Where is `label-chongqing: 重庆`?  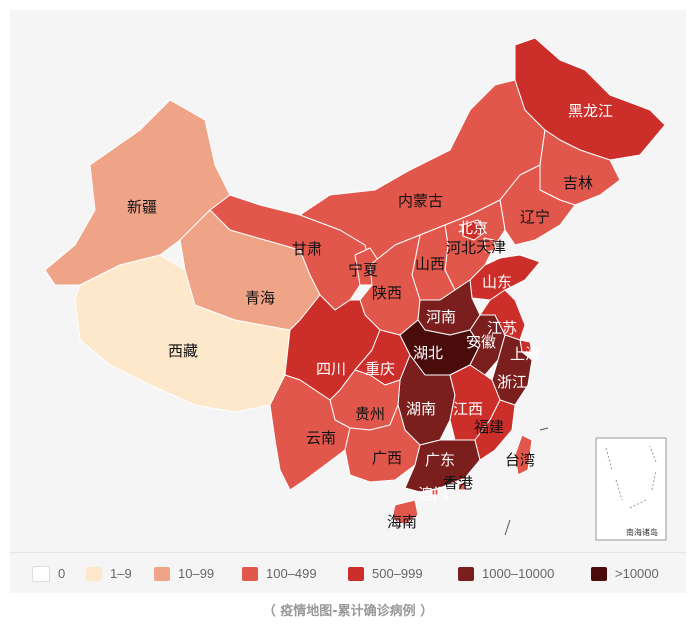
label-chongqing: 重庆 is located at coordinates (380, 369).